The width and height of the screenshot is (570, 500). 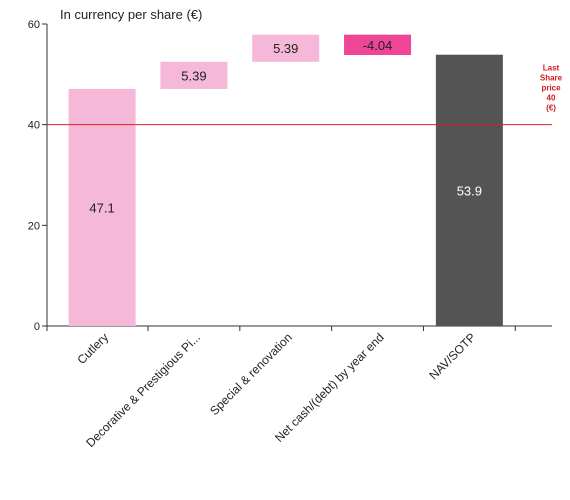 I want to click on y-tick-label: 0, so click(x=37, y=327).